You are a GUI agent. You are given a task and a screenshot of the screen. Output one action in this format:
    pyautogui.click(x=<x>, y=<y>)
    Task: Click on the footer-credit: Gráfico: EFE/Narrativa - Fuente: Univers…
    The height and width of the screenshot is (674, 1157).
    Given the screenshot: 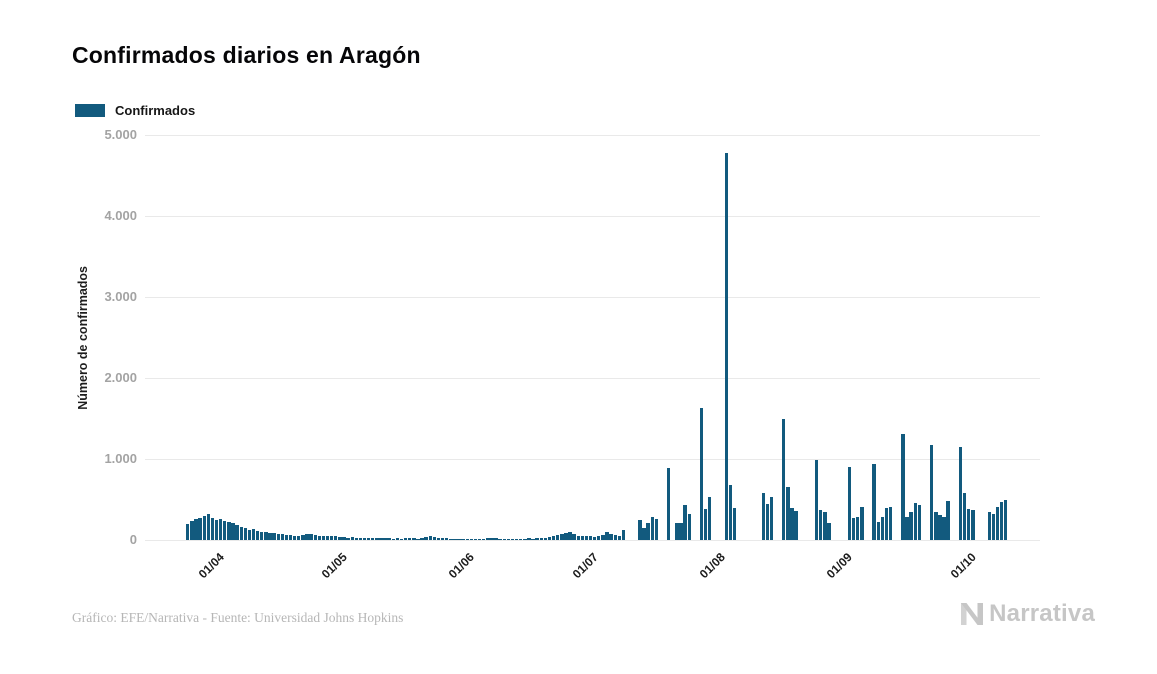 What is the action you would take?
    pyautogui.click(x=238, y=617)
    